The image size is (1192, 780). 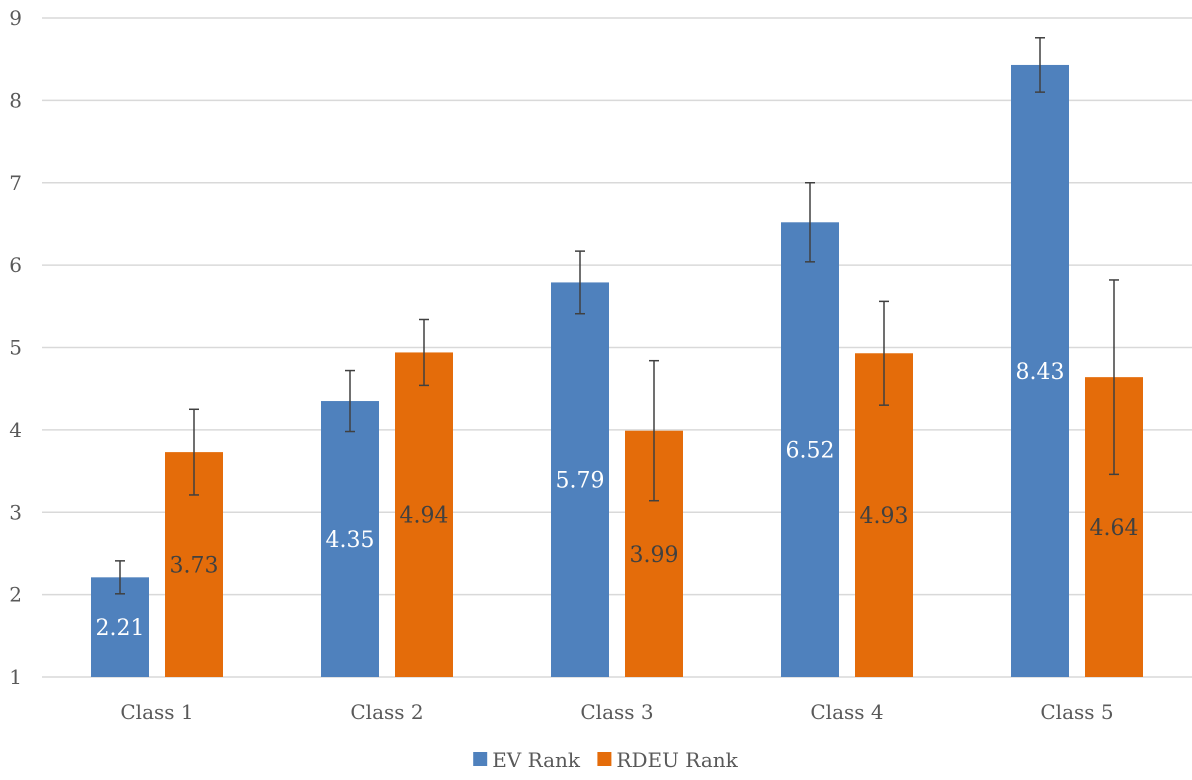 I want to click on legend-label: EV Rank, so click(x=536, y=760).